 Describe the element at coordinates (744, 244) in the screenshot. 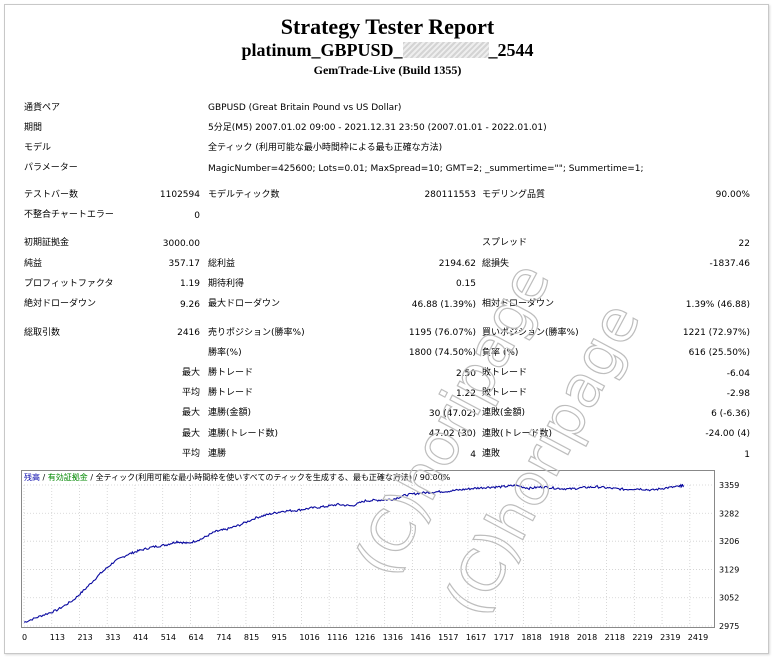

I see `spread-value: 22` at that location.